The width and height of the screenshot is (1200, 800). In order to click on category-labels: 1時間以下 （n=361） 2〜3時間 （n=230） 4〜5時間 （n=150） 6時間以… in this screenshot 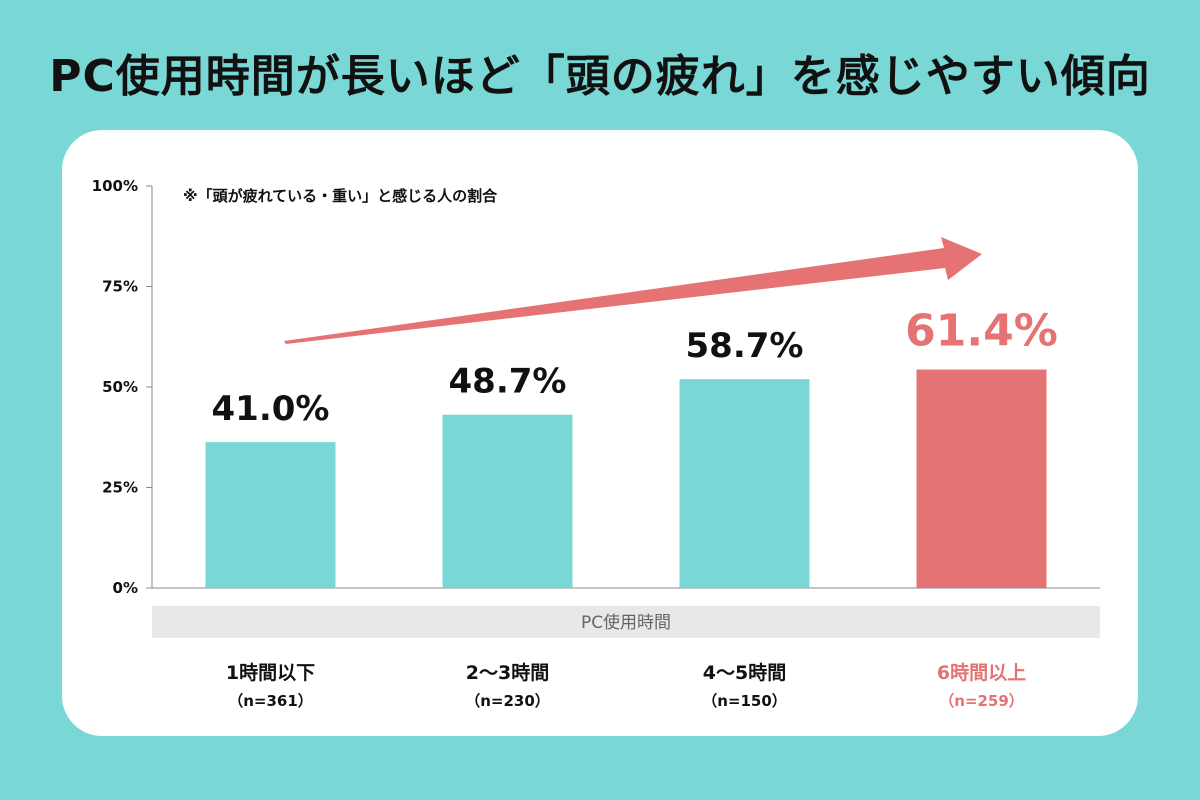, I will do `click(626, 686)`.